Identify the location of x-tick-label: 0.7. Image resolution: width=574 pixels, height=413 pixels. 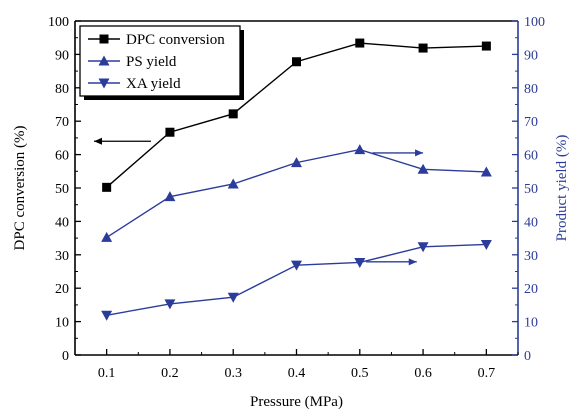
(487, 373).